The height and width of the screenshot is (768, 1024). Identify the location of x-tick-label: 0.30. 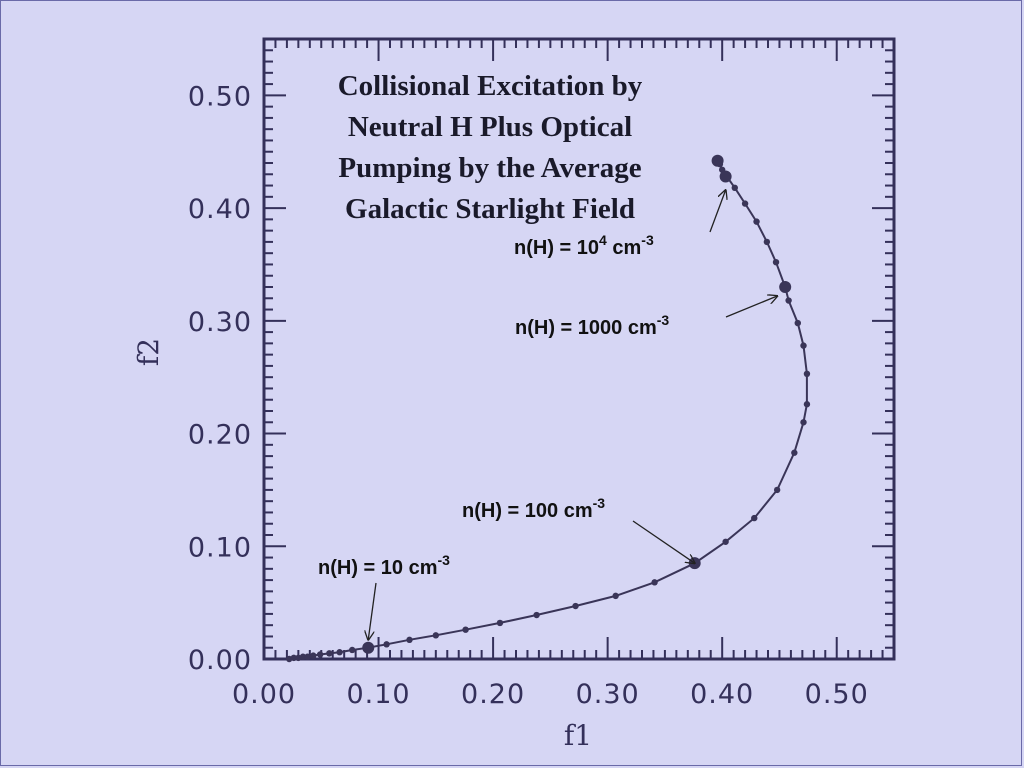
(608, 694).